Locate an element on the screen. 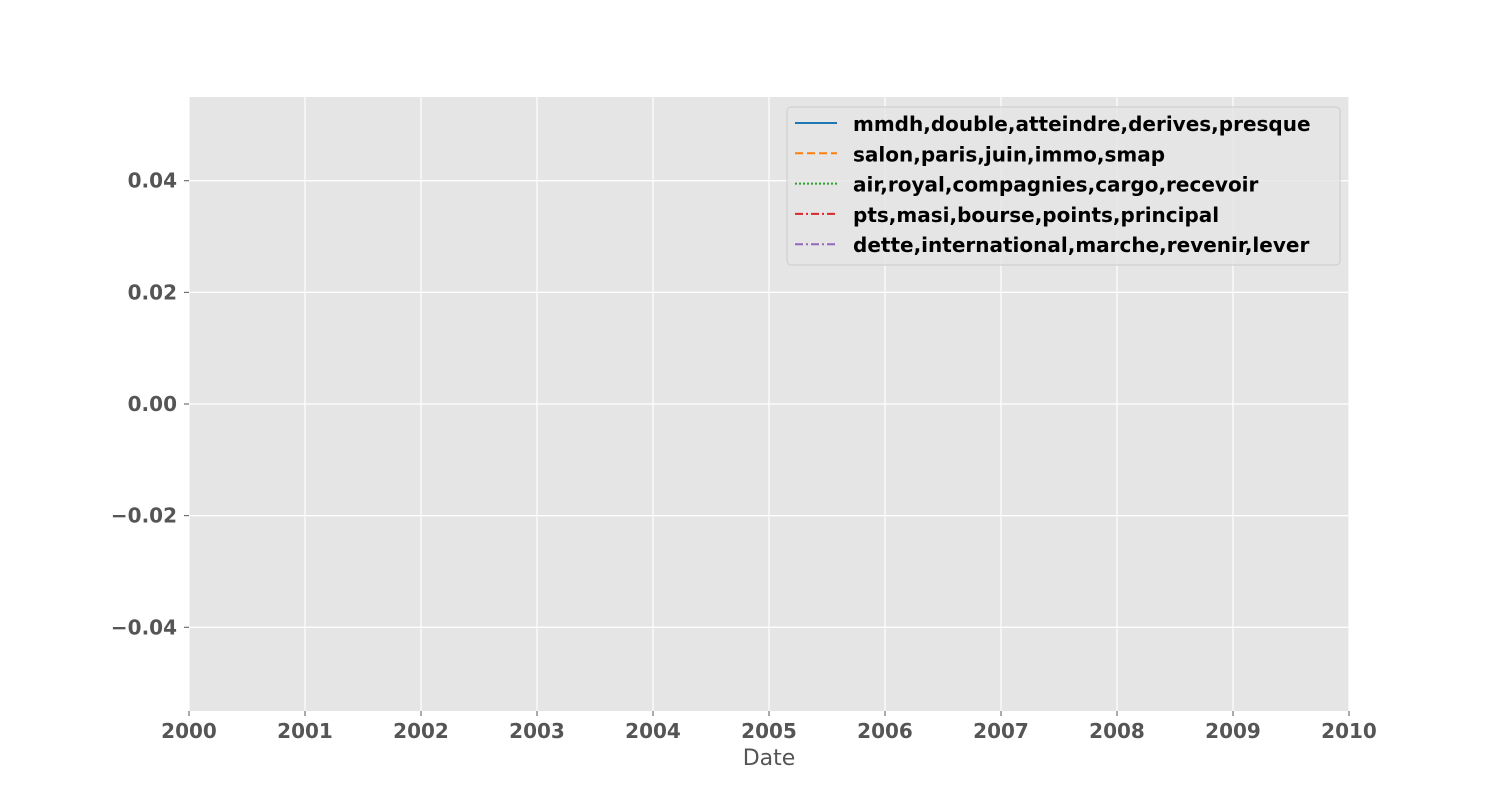  y-tick-label: 0.04 is located at coordinates (152, 181).